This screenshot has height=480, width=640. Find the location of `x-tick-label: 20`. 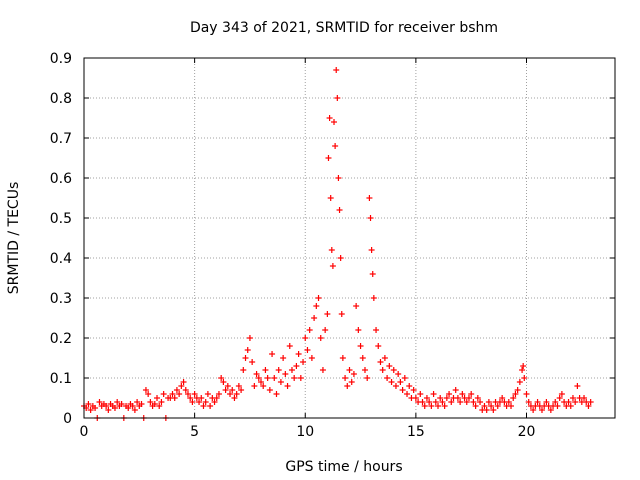

x-tick-label: 20 is located at coordinates (527, 432).